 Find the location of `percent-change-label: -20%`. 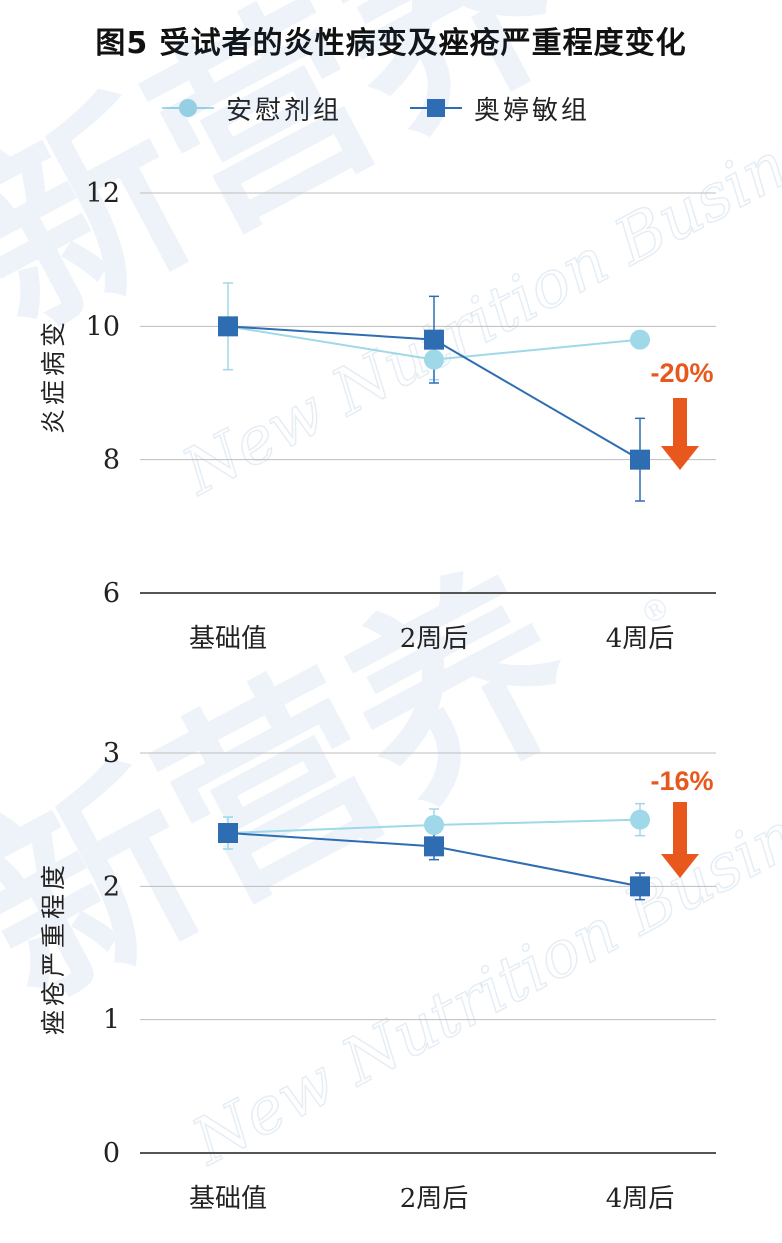

percent-change-label: -20% is located at coordinates (681, 373).